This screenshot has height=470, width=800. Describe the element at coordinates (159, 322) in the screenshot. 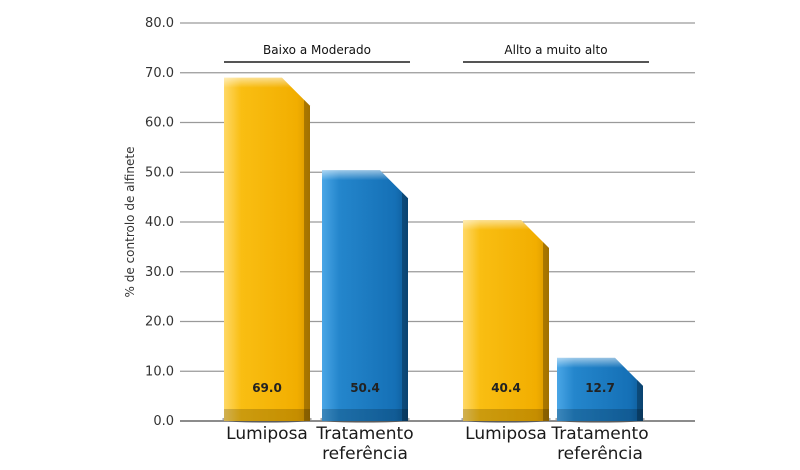

I see `y-tick-label: 20.0` at that location.